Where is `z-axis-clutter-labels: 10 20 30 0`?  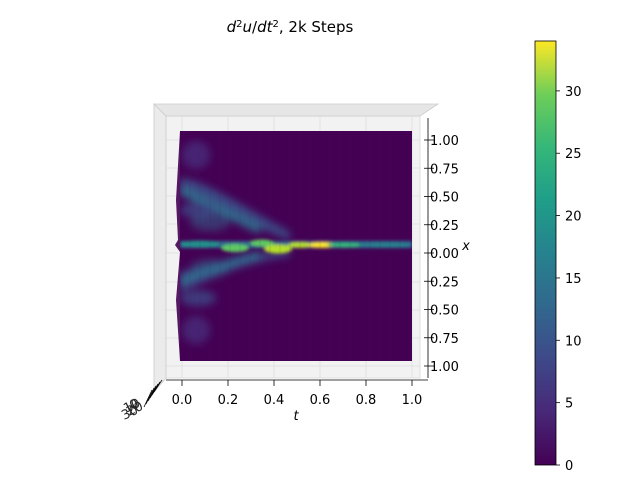
z-axis-clutter-labels: 10 20 30 0 is located at coordinates (132, 410).